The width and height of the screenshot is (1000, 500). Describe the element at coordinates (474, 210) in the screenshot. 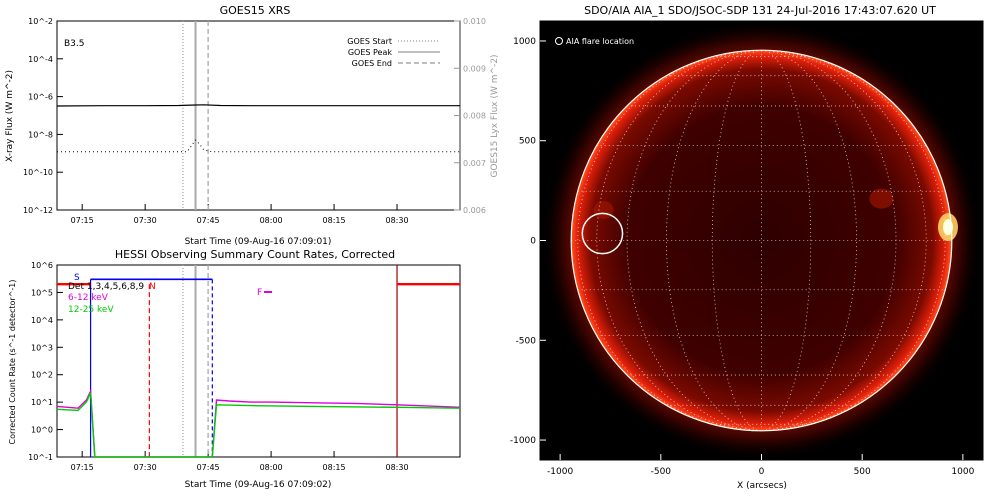

I see `goes-right-y-tick-label: 0.006` at that location.